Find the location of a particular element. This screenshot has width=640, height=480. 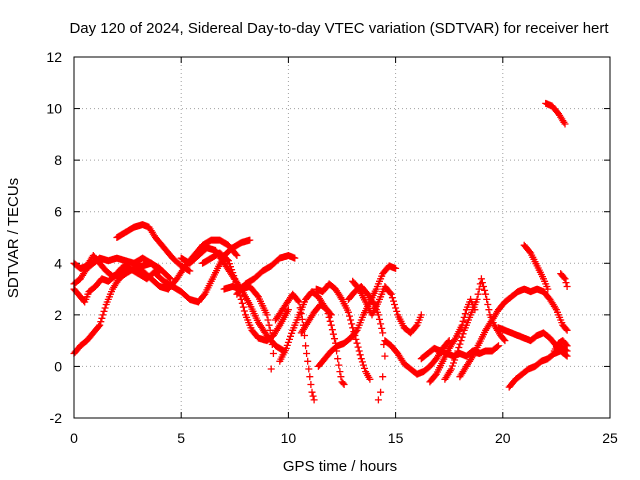

y-tick-label: 8 is located at coordinates (58, 160).